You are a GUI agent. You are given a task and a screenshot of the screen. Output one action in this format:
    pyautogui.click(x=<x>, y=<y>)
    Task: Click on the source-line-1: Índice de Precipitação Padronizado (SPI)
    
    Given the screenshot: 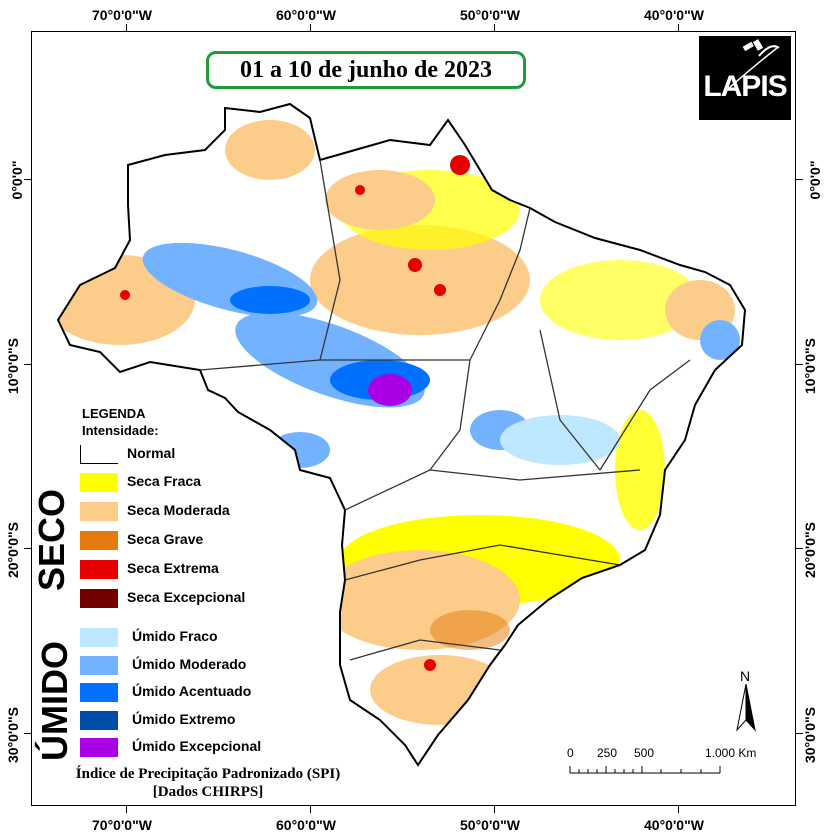 What is the action you would take?
    pyautogui.click(x=208, y=774)
    